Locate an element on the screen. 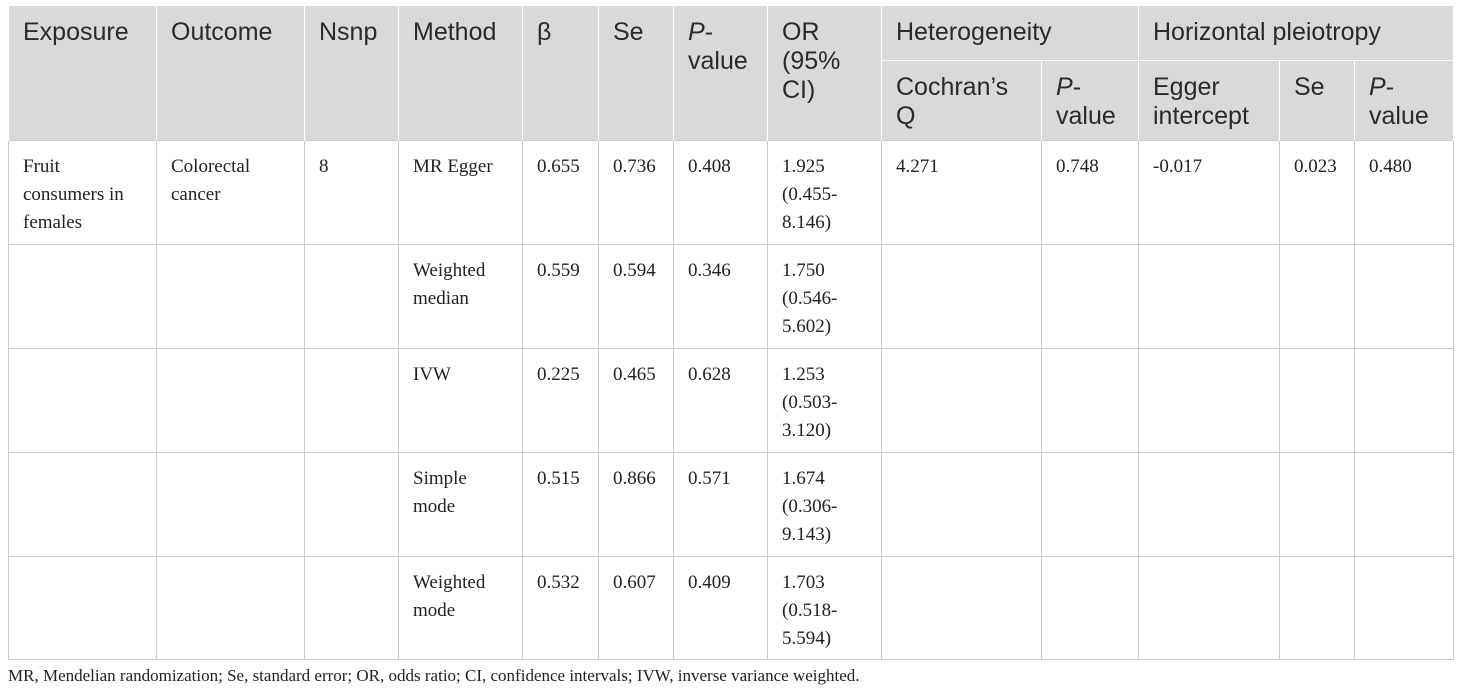 This screenshot has width=1460, height=696. cell-p-value: 0.628 is located at coordinates (720, 400).